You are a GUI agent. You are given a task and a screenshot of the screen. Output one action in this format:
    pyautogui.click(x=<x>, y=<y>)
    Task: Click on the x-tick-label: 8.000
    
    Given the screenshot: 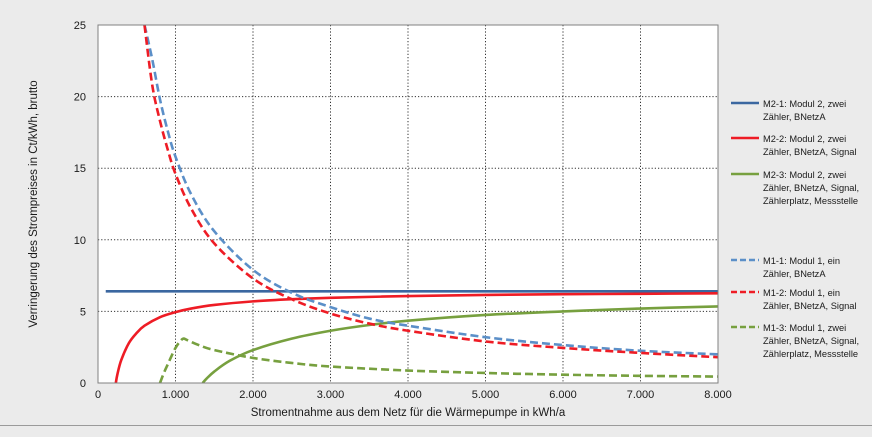 What is the action you would take?
    pyautogui.click(x=718, y=395)
    